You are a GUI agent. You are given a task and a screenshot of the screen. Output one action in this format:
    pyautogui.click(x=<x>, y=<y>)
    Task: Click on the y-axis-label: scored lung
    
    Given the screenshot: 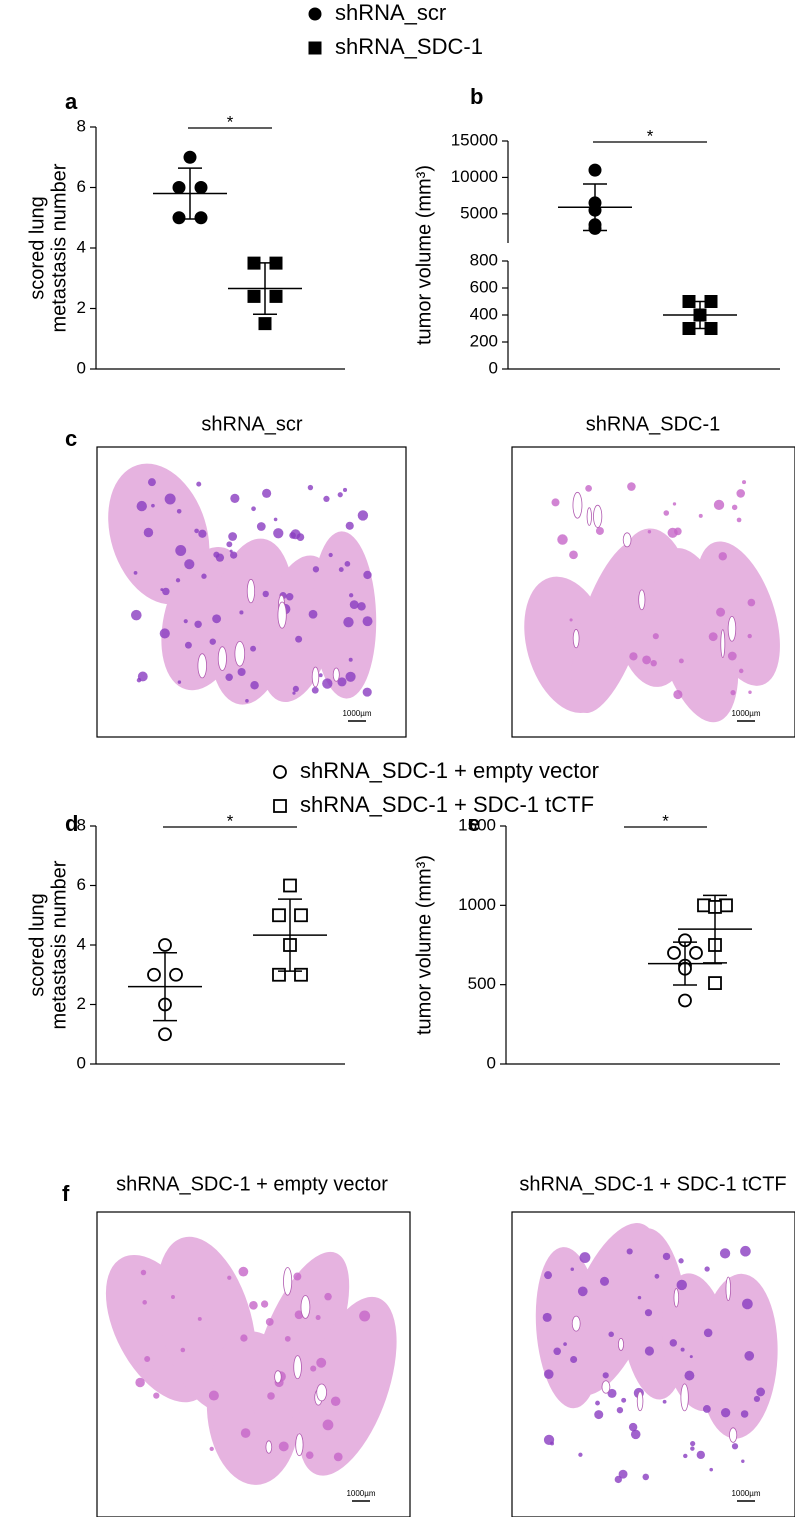 What is the action you would take?
    pyautogui.click(x=37, y=944)
    